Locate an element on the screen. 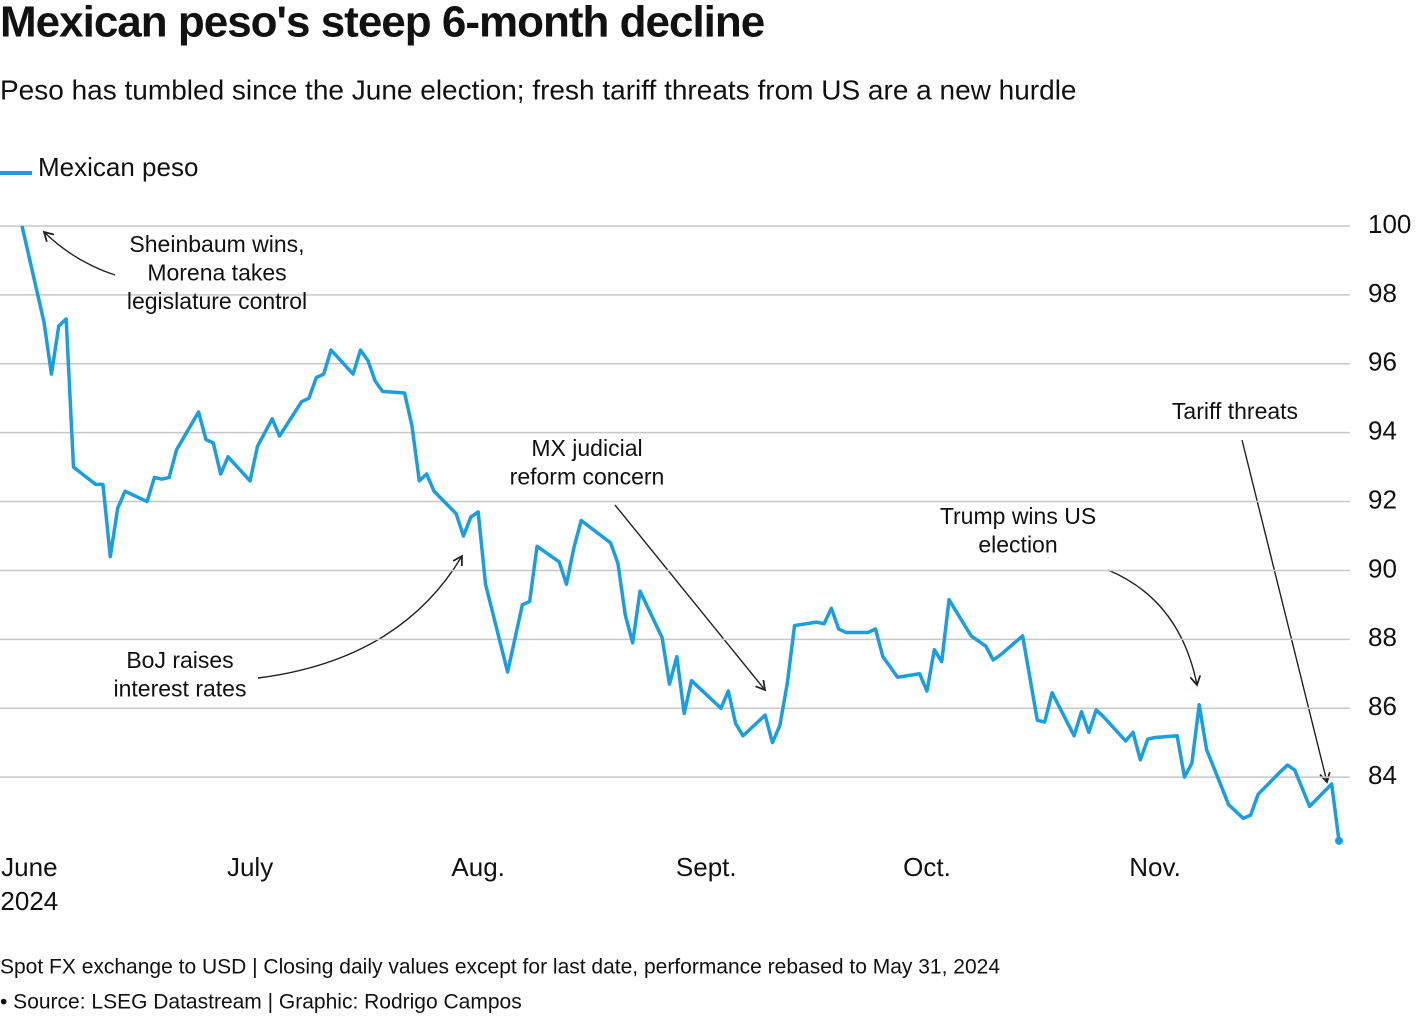  x-tick-label: Oct. is located at coordinates (927, 867).